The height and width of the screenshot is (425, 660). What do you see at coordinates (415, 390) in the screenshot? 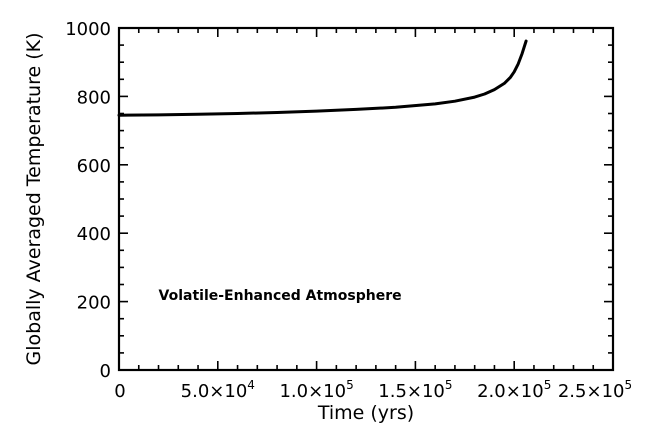
I see `x-tick-label: 1.5×10⁵` at bounding box center [415, 390].